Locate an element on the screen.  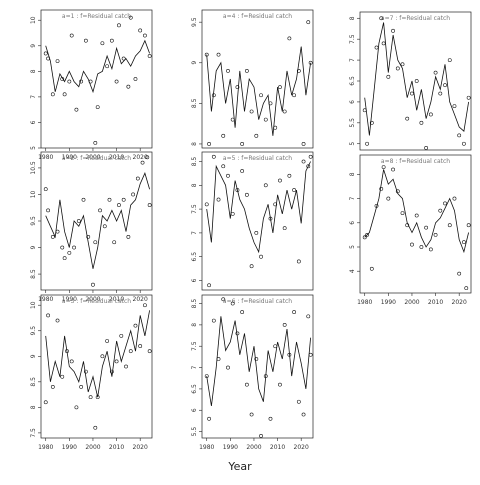
x-tick-label: 1990 is located at coordinates (388, 302).